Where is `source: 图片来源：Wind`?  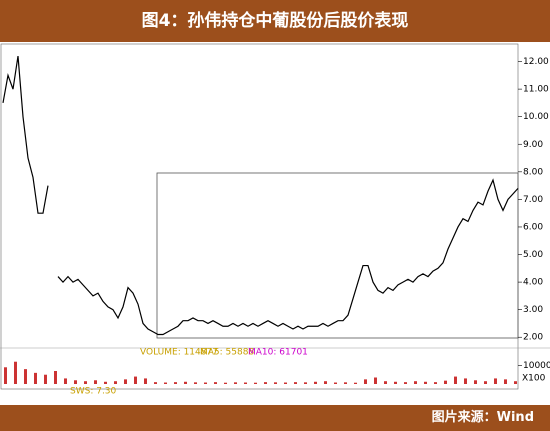 source: 图片来源：Wind is located at coordinates (482, 417).